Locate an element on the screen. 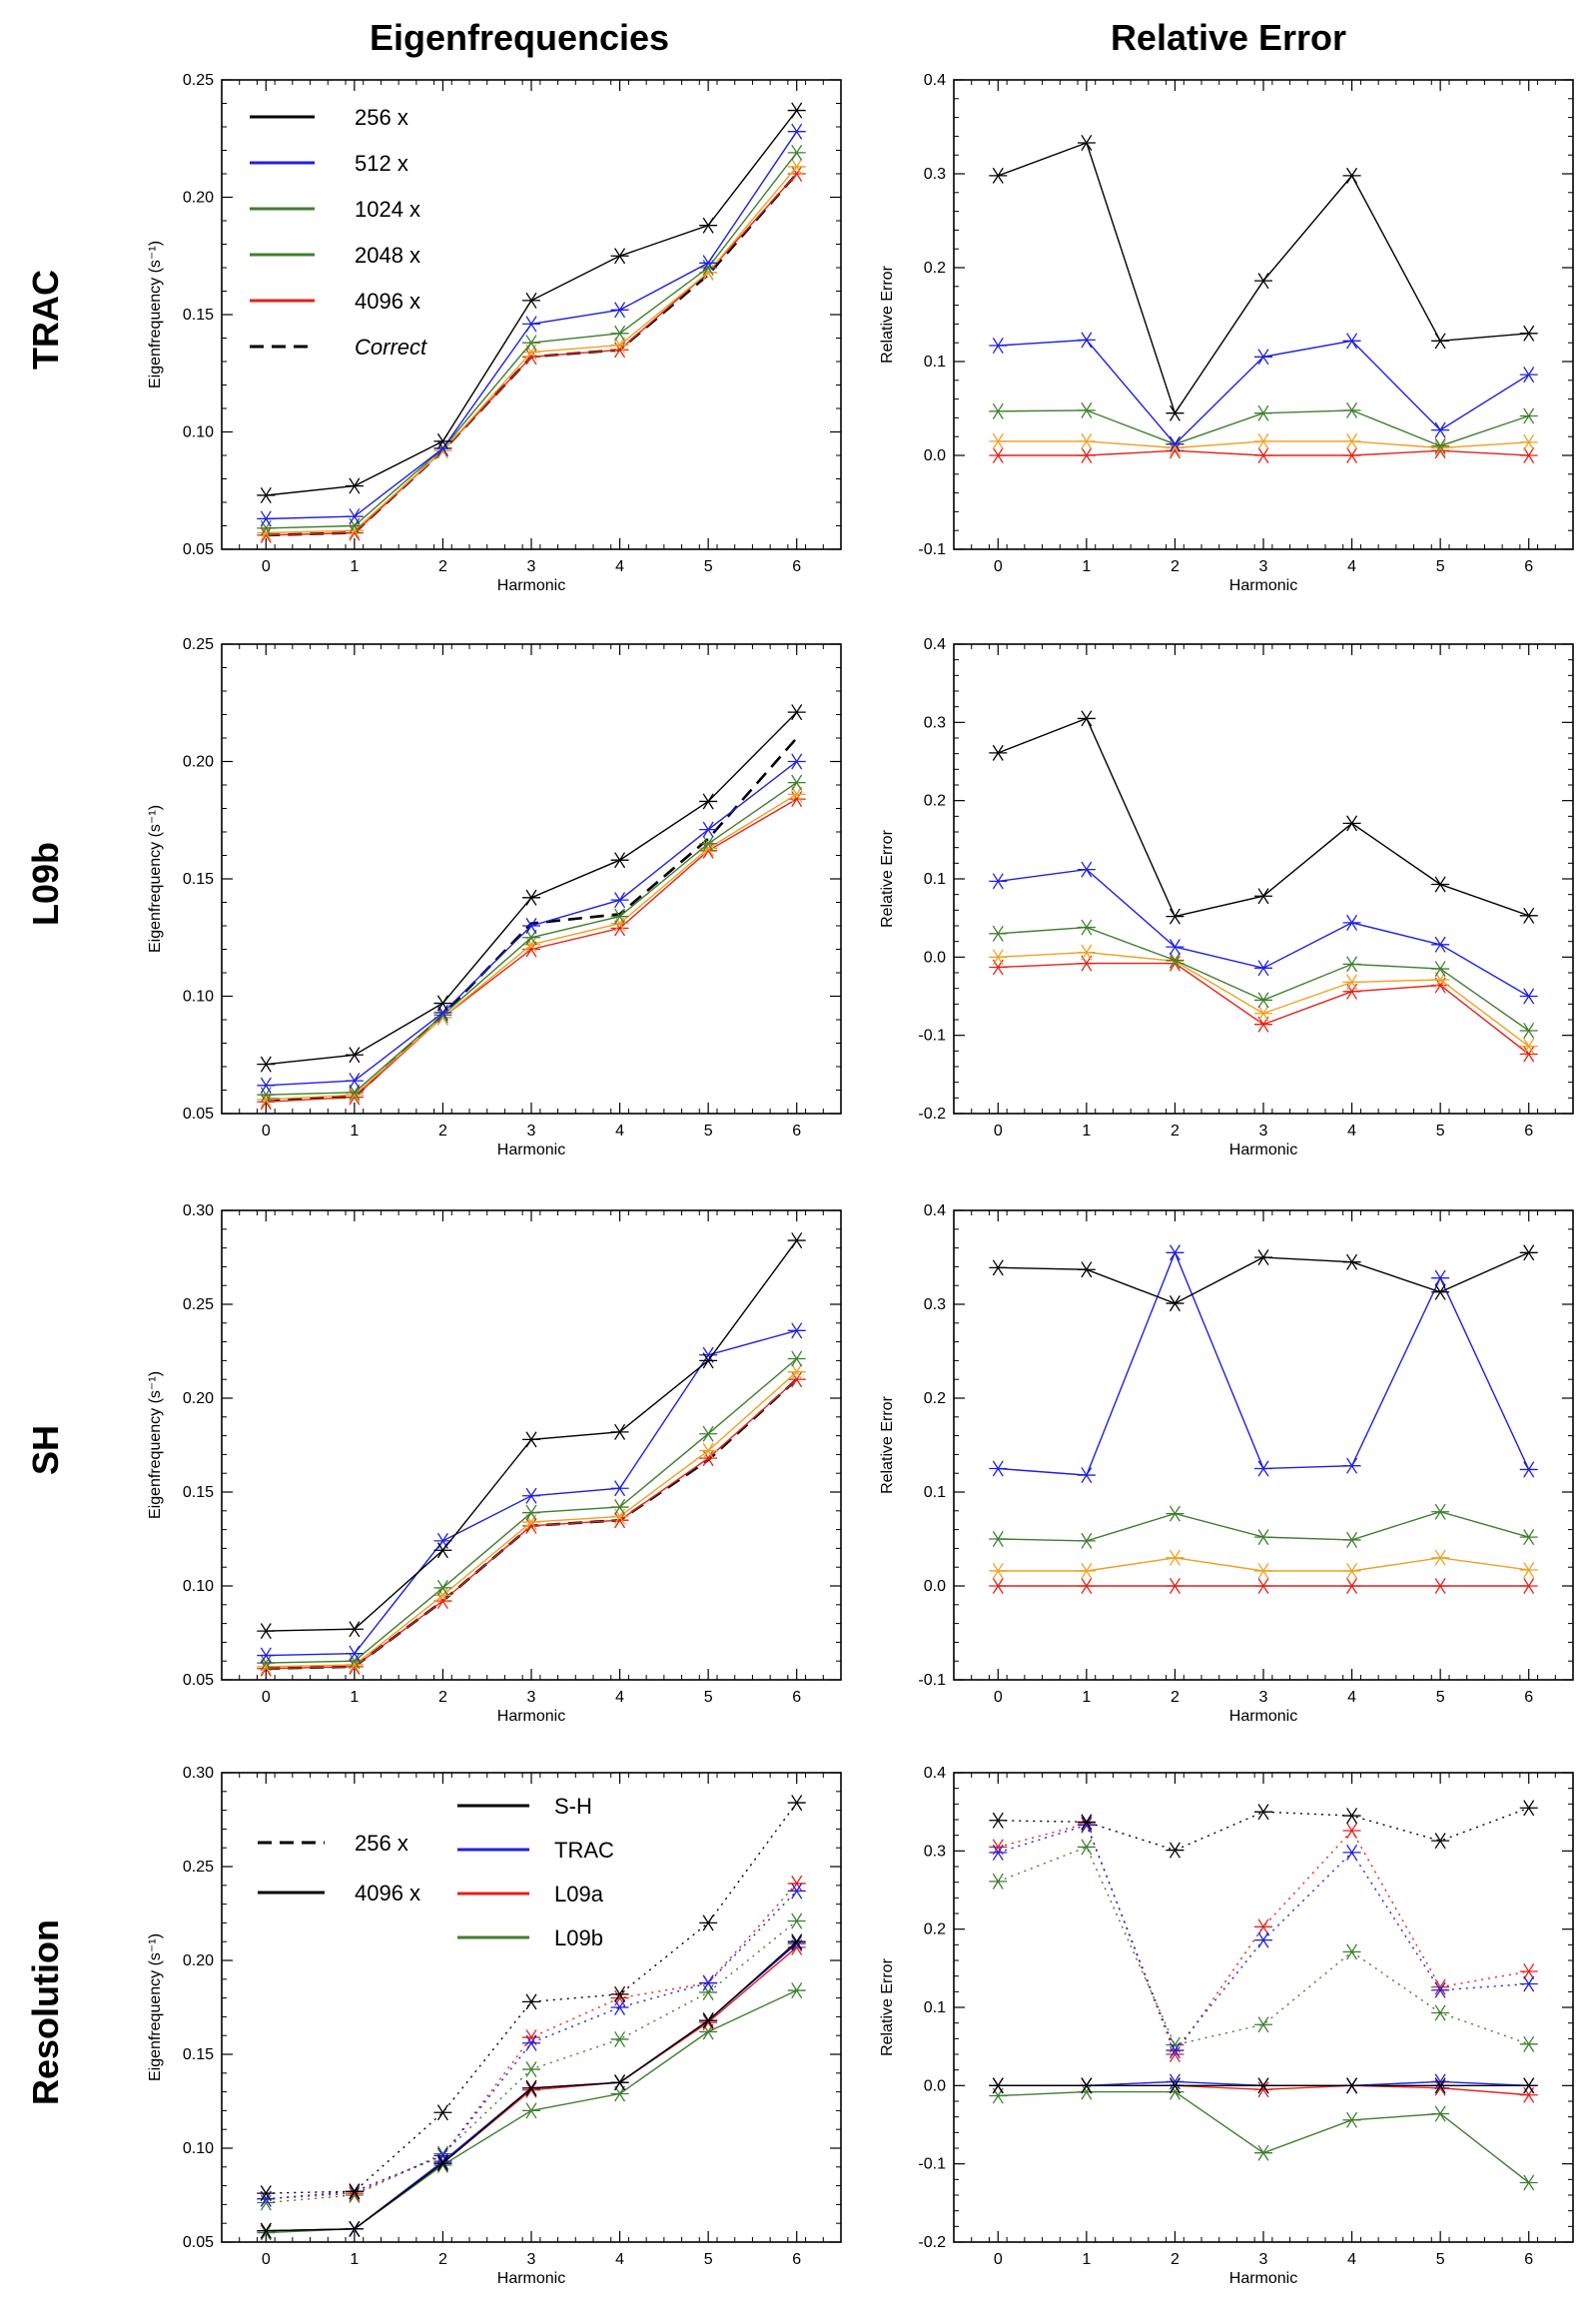 Image resolution: width=1596 pixels, height=2305 pixels. row-title-resolution: Resolution is located at coordinates (45, 2013).